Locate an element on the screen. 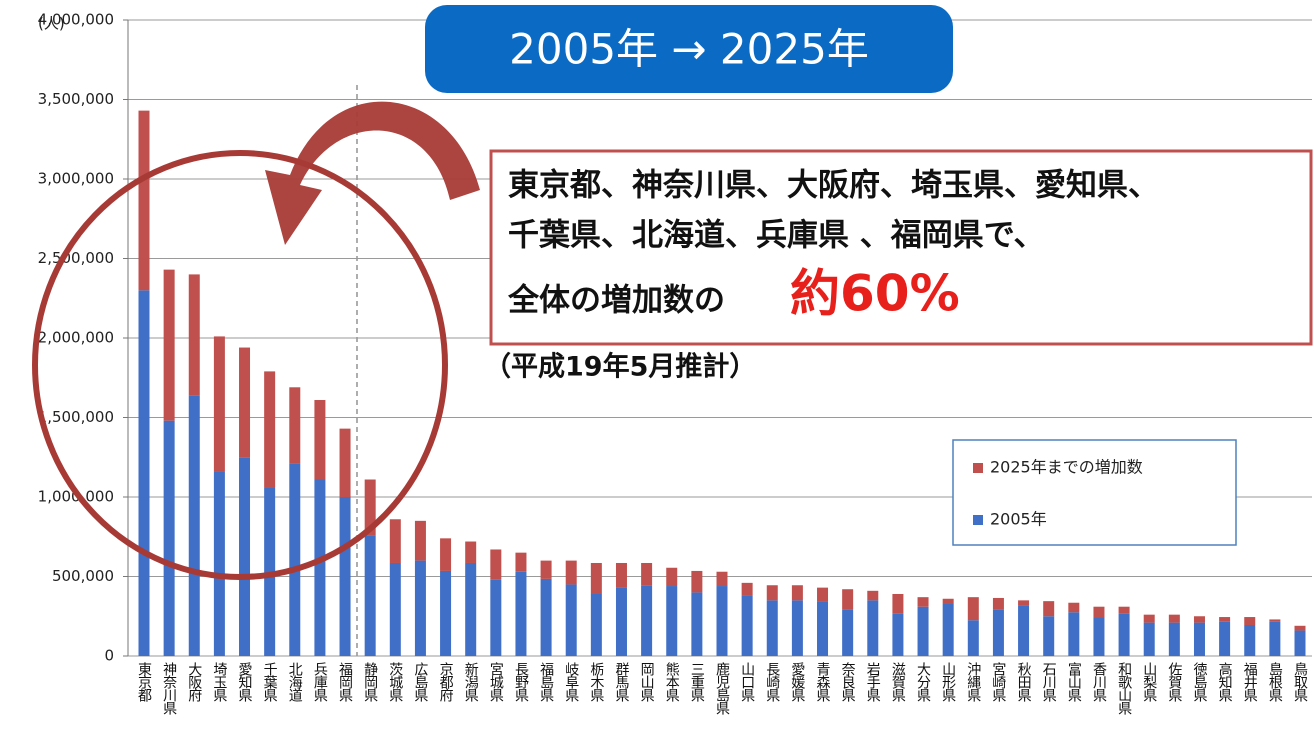 The height and width of the screenshot is (751, 1314). banner is located at coordinates (689, 49).